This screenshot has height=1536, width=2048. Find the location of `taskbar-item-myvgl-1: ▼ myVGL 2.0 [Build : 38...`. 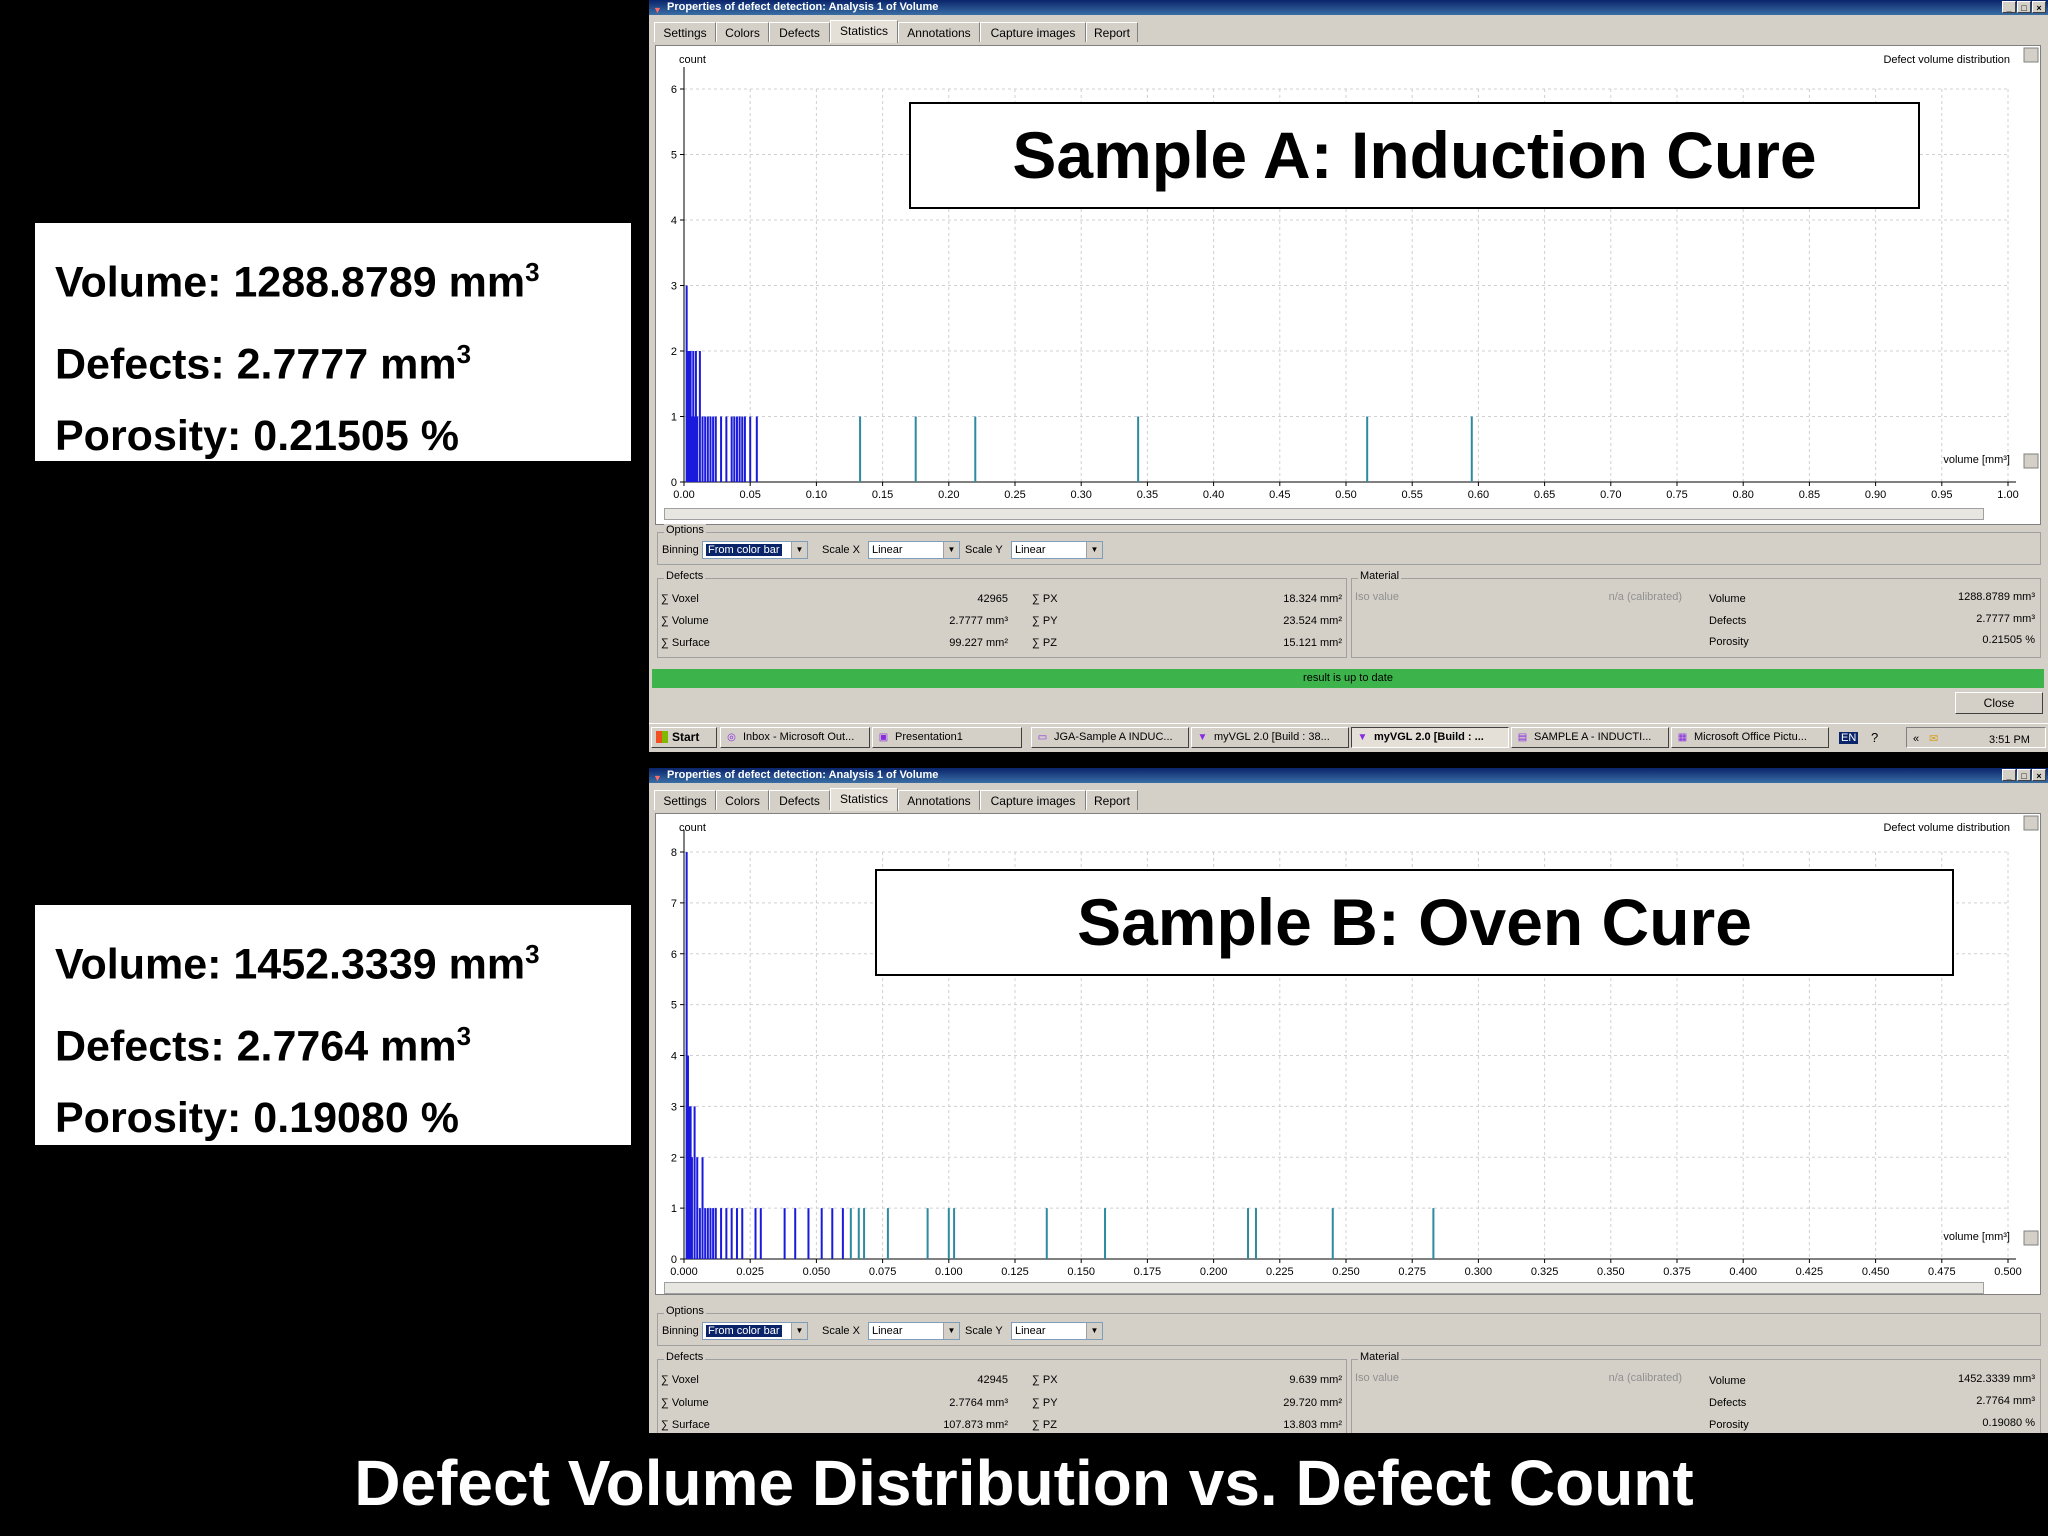

taskbar-item-myvgl-1: ▼ myVGL 2.0 [Build : 38... is located at coordinates (1270, 737).